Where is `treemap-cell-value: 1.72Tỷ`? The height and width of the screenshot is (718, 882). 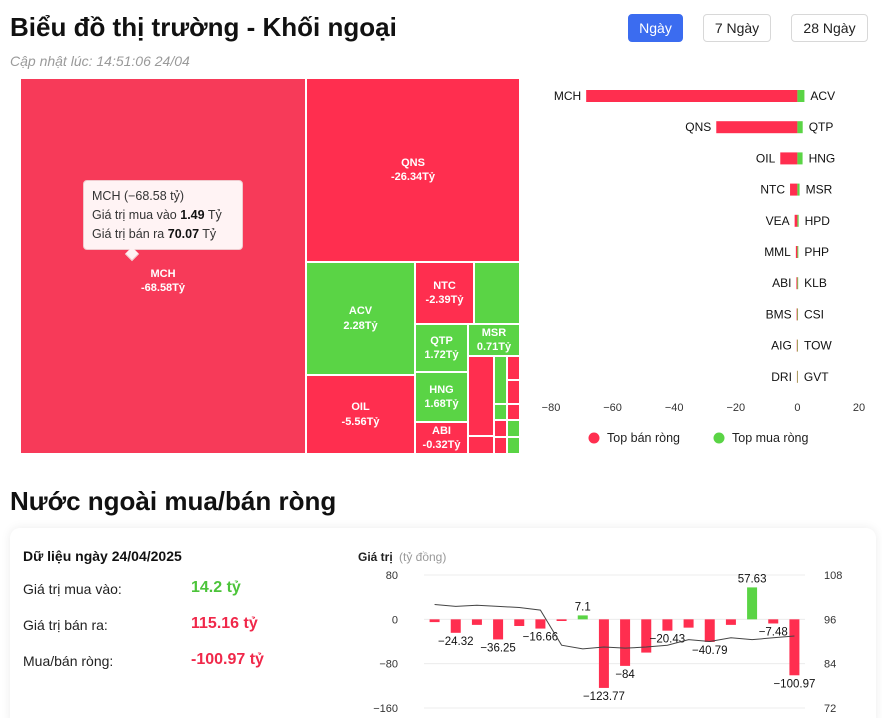 treemap-cell-value: 1.72Tỷ is located at coordinates (441, 355).